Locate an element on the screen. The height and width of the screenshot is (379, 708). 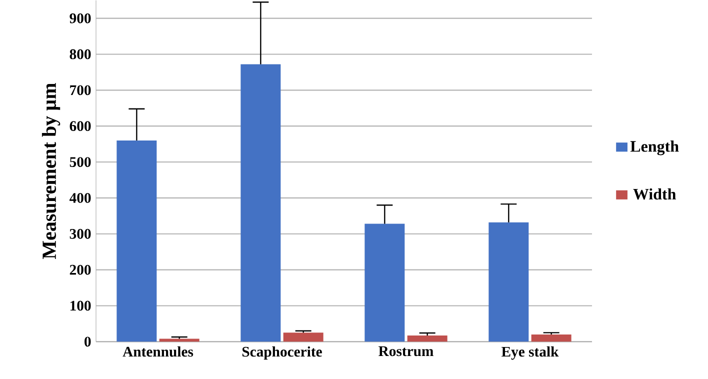
x-tick-label: Eye stalk is located at coordinates (530, 353).